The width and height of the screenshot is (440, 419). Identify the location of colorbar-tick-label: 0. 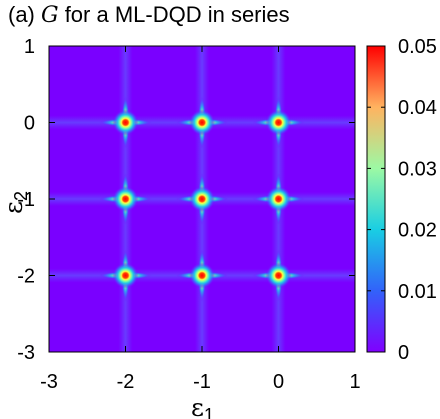
(403, 353).